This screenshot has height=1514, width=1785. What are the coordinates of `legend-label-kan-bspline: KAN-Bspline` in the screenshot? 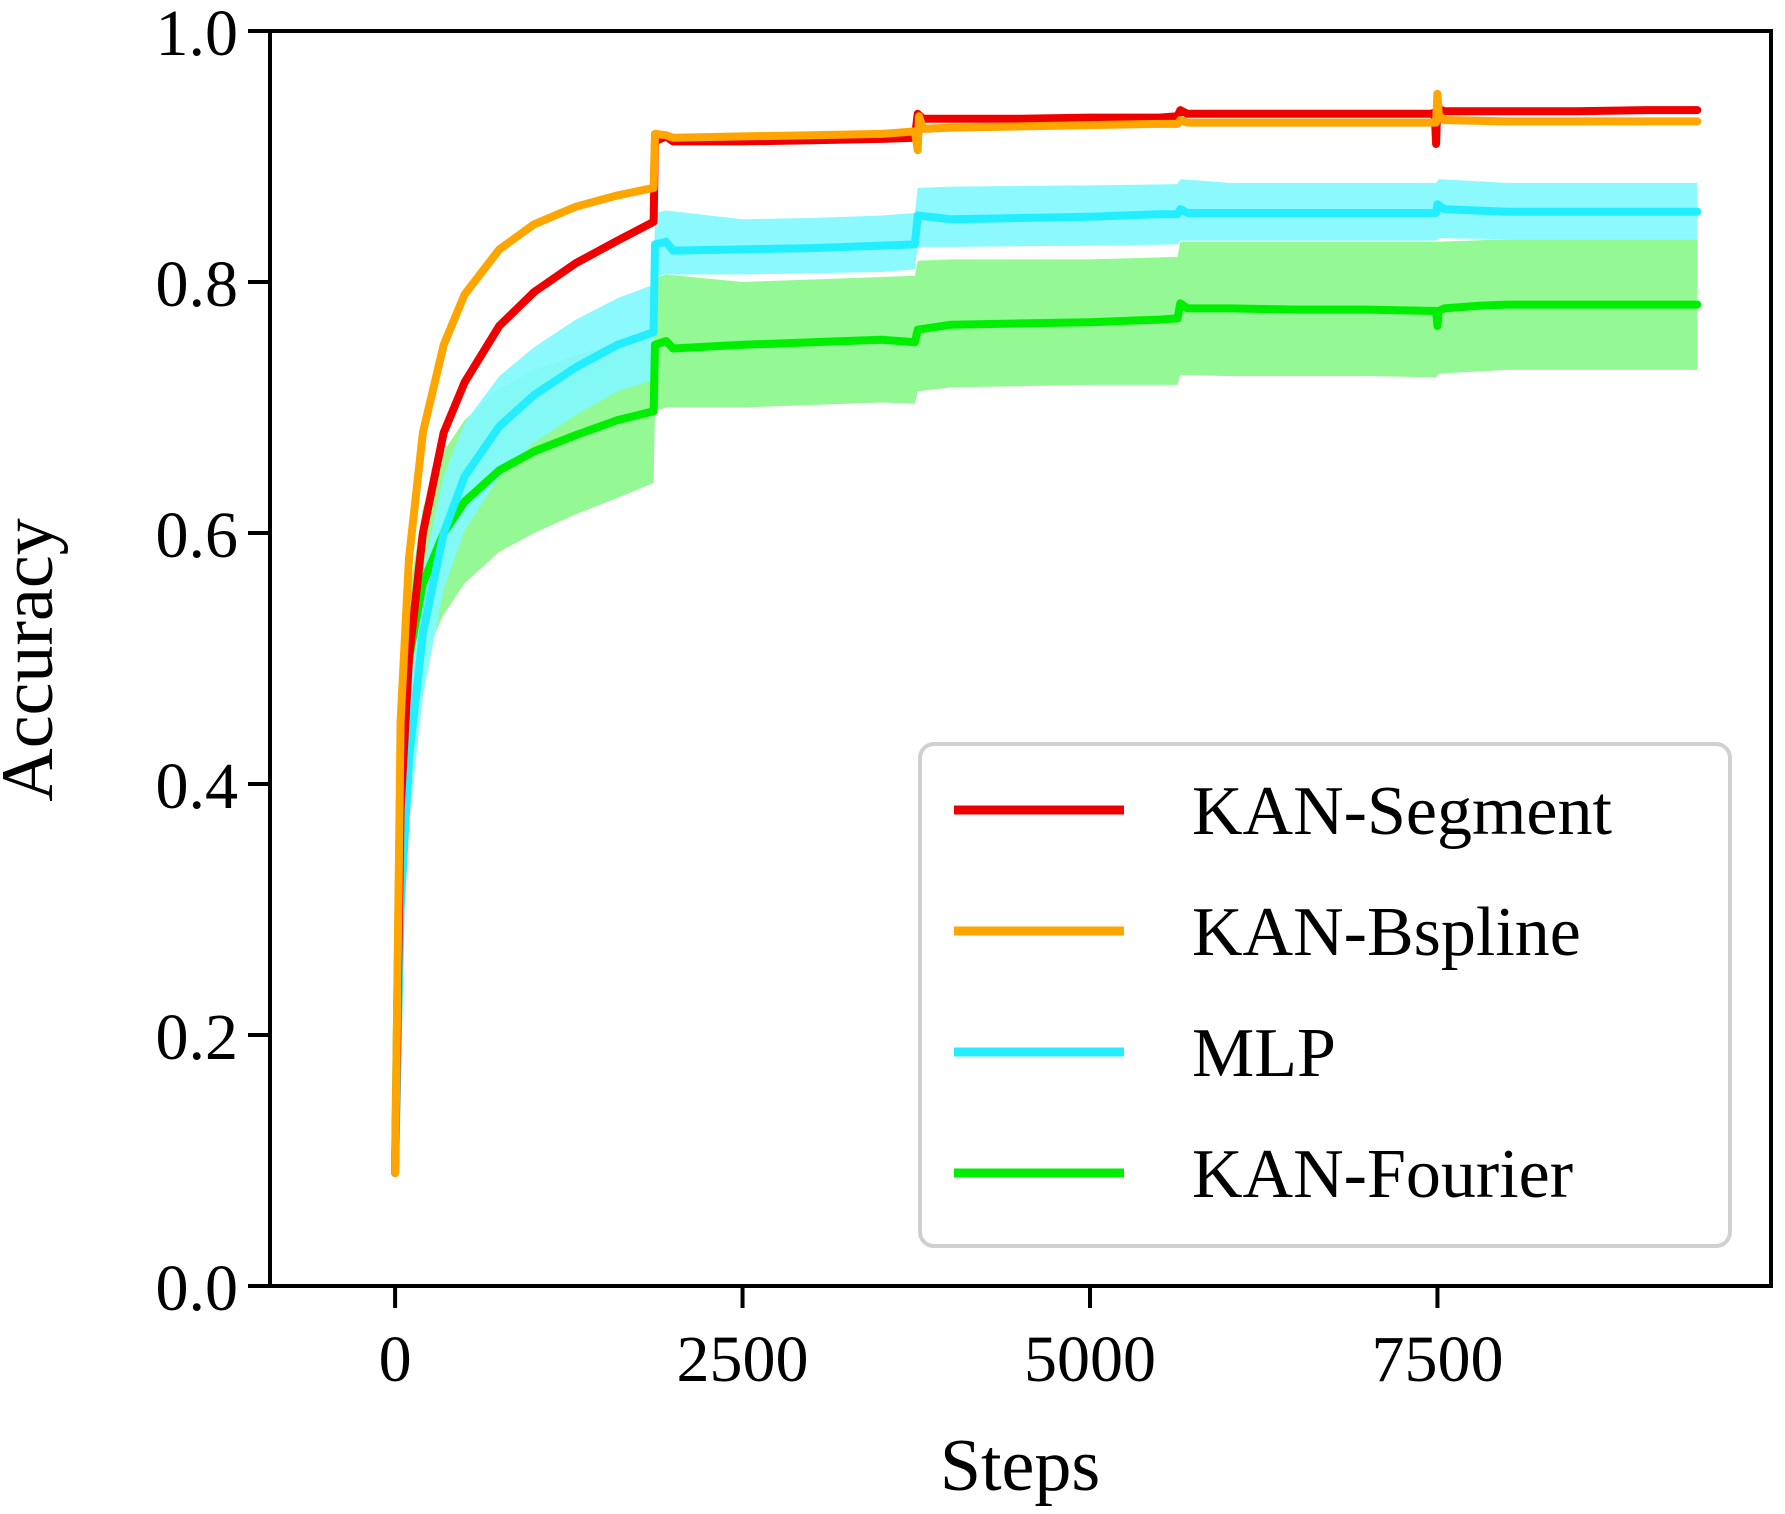 It's located at (1386, 932).